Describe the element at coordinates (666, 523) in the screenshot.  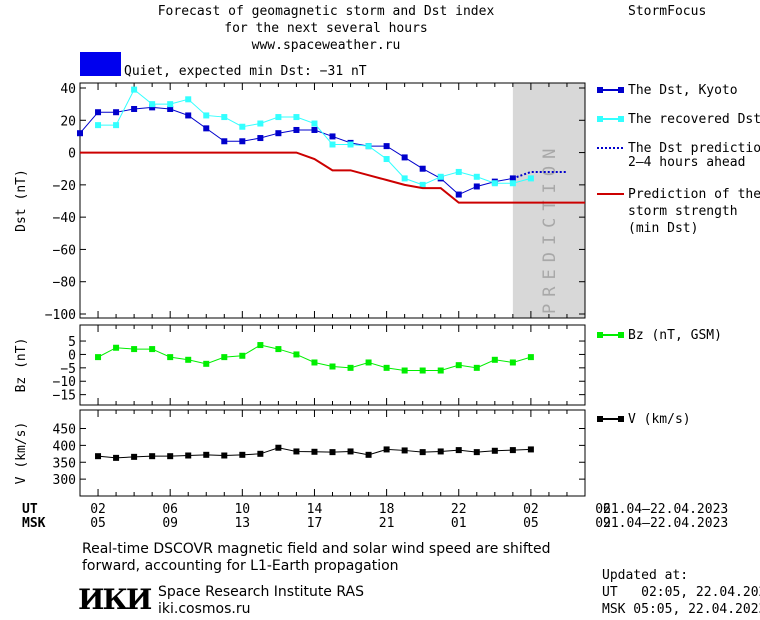
I see `msk-date-range: 21.04–22.04.2023` at that location.